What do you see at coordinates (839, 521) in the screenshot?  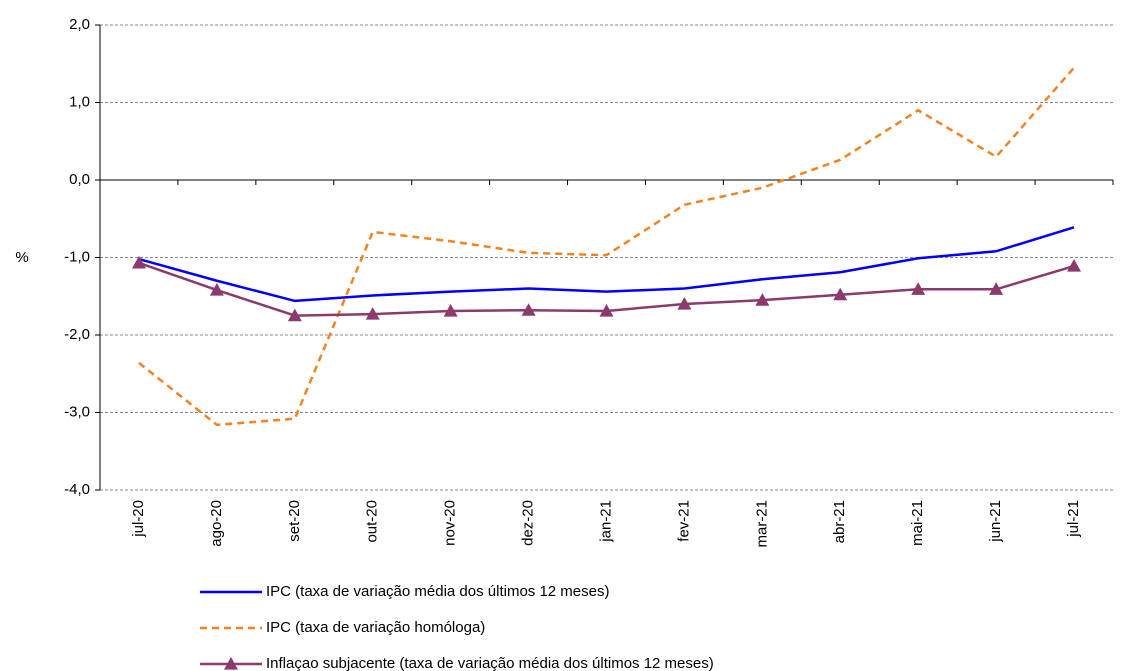 I see `x-tick-label: abr-21` at bounding box center [839, 521].